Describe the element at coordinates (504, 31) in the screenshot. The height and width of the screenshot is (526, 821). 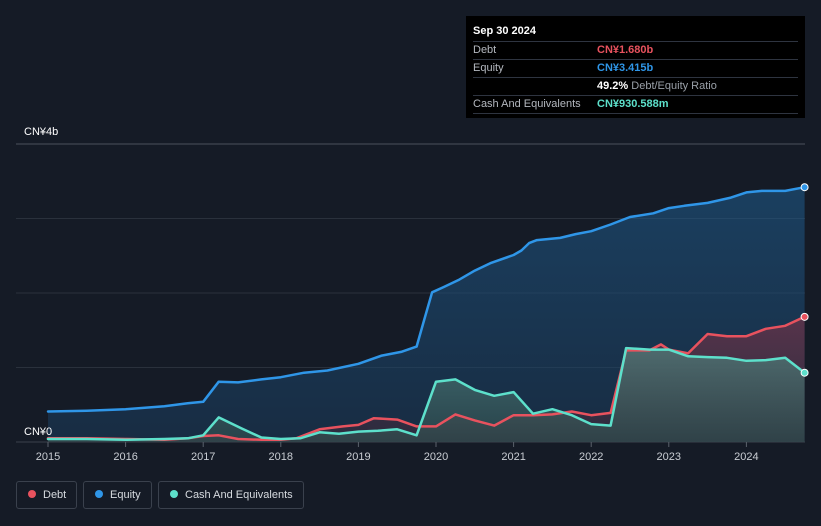
I see `tooltip-date: Sep 30 2024` at that location.